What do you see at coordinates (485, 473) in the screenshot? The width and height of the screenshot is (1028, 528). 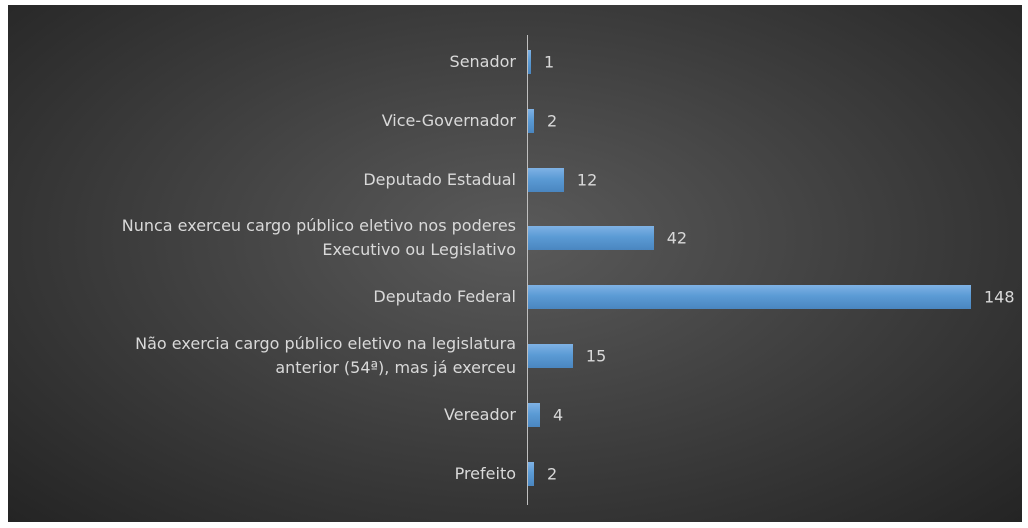 I see `category-label: Prefeito` at bounding box center [485, 473].